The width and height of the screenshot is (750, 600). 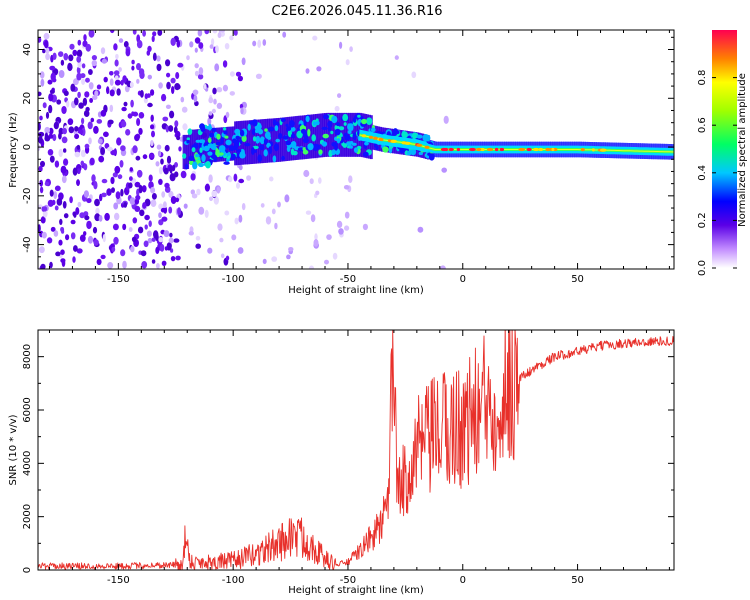 What do you see at coordinates (577, 279) in the screenshot?
I see `spectrogram-xtick-label: 50` at bounding box center [577, 279].